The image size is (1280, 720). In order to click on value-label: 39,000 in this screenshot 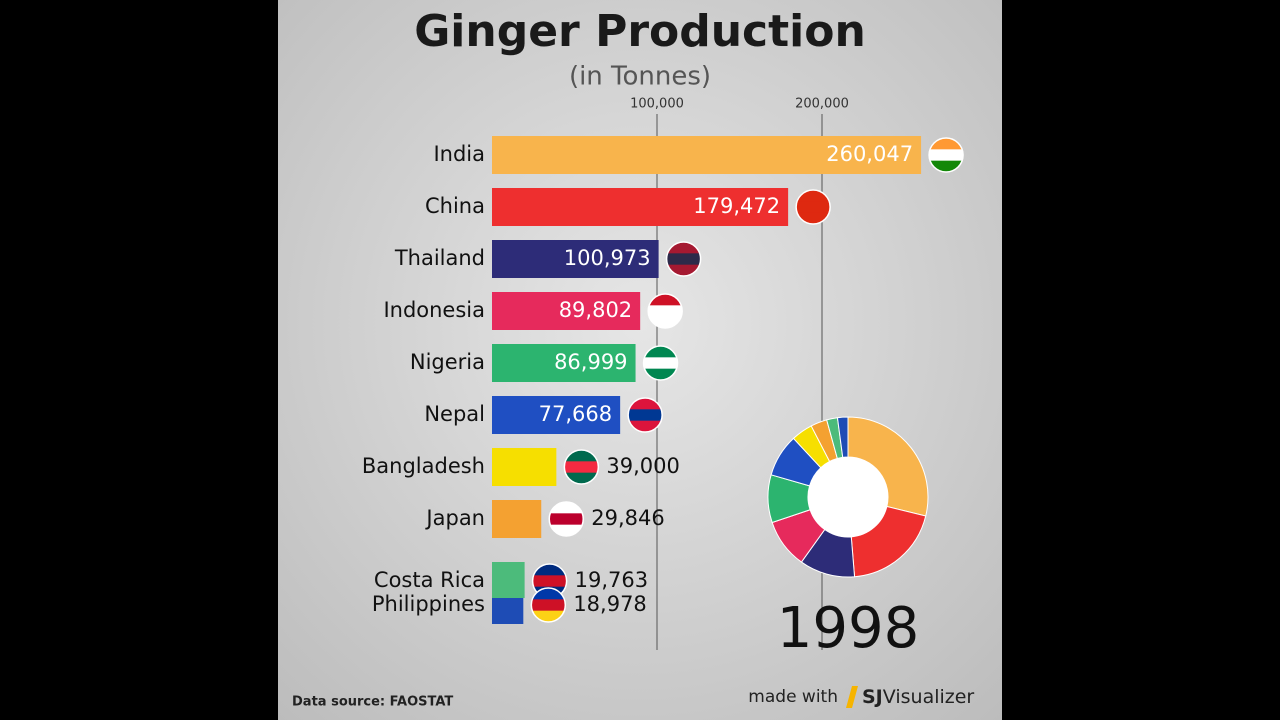, I will do `click(642, 466)`.